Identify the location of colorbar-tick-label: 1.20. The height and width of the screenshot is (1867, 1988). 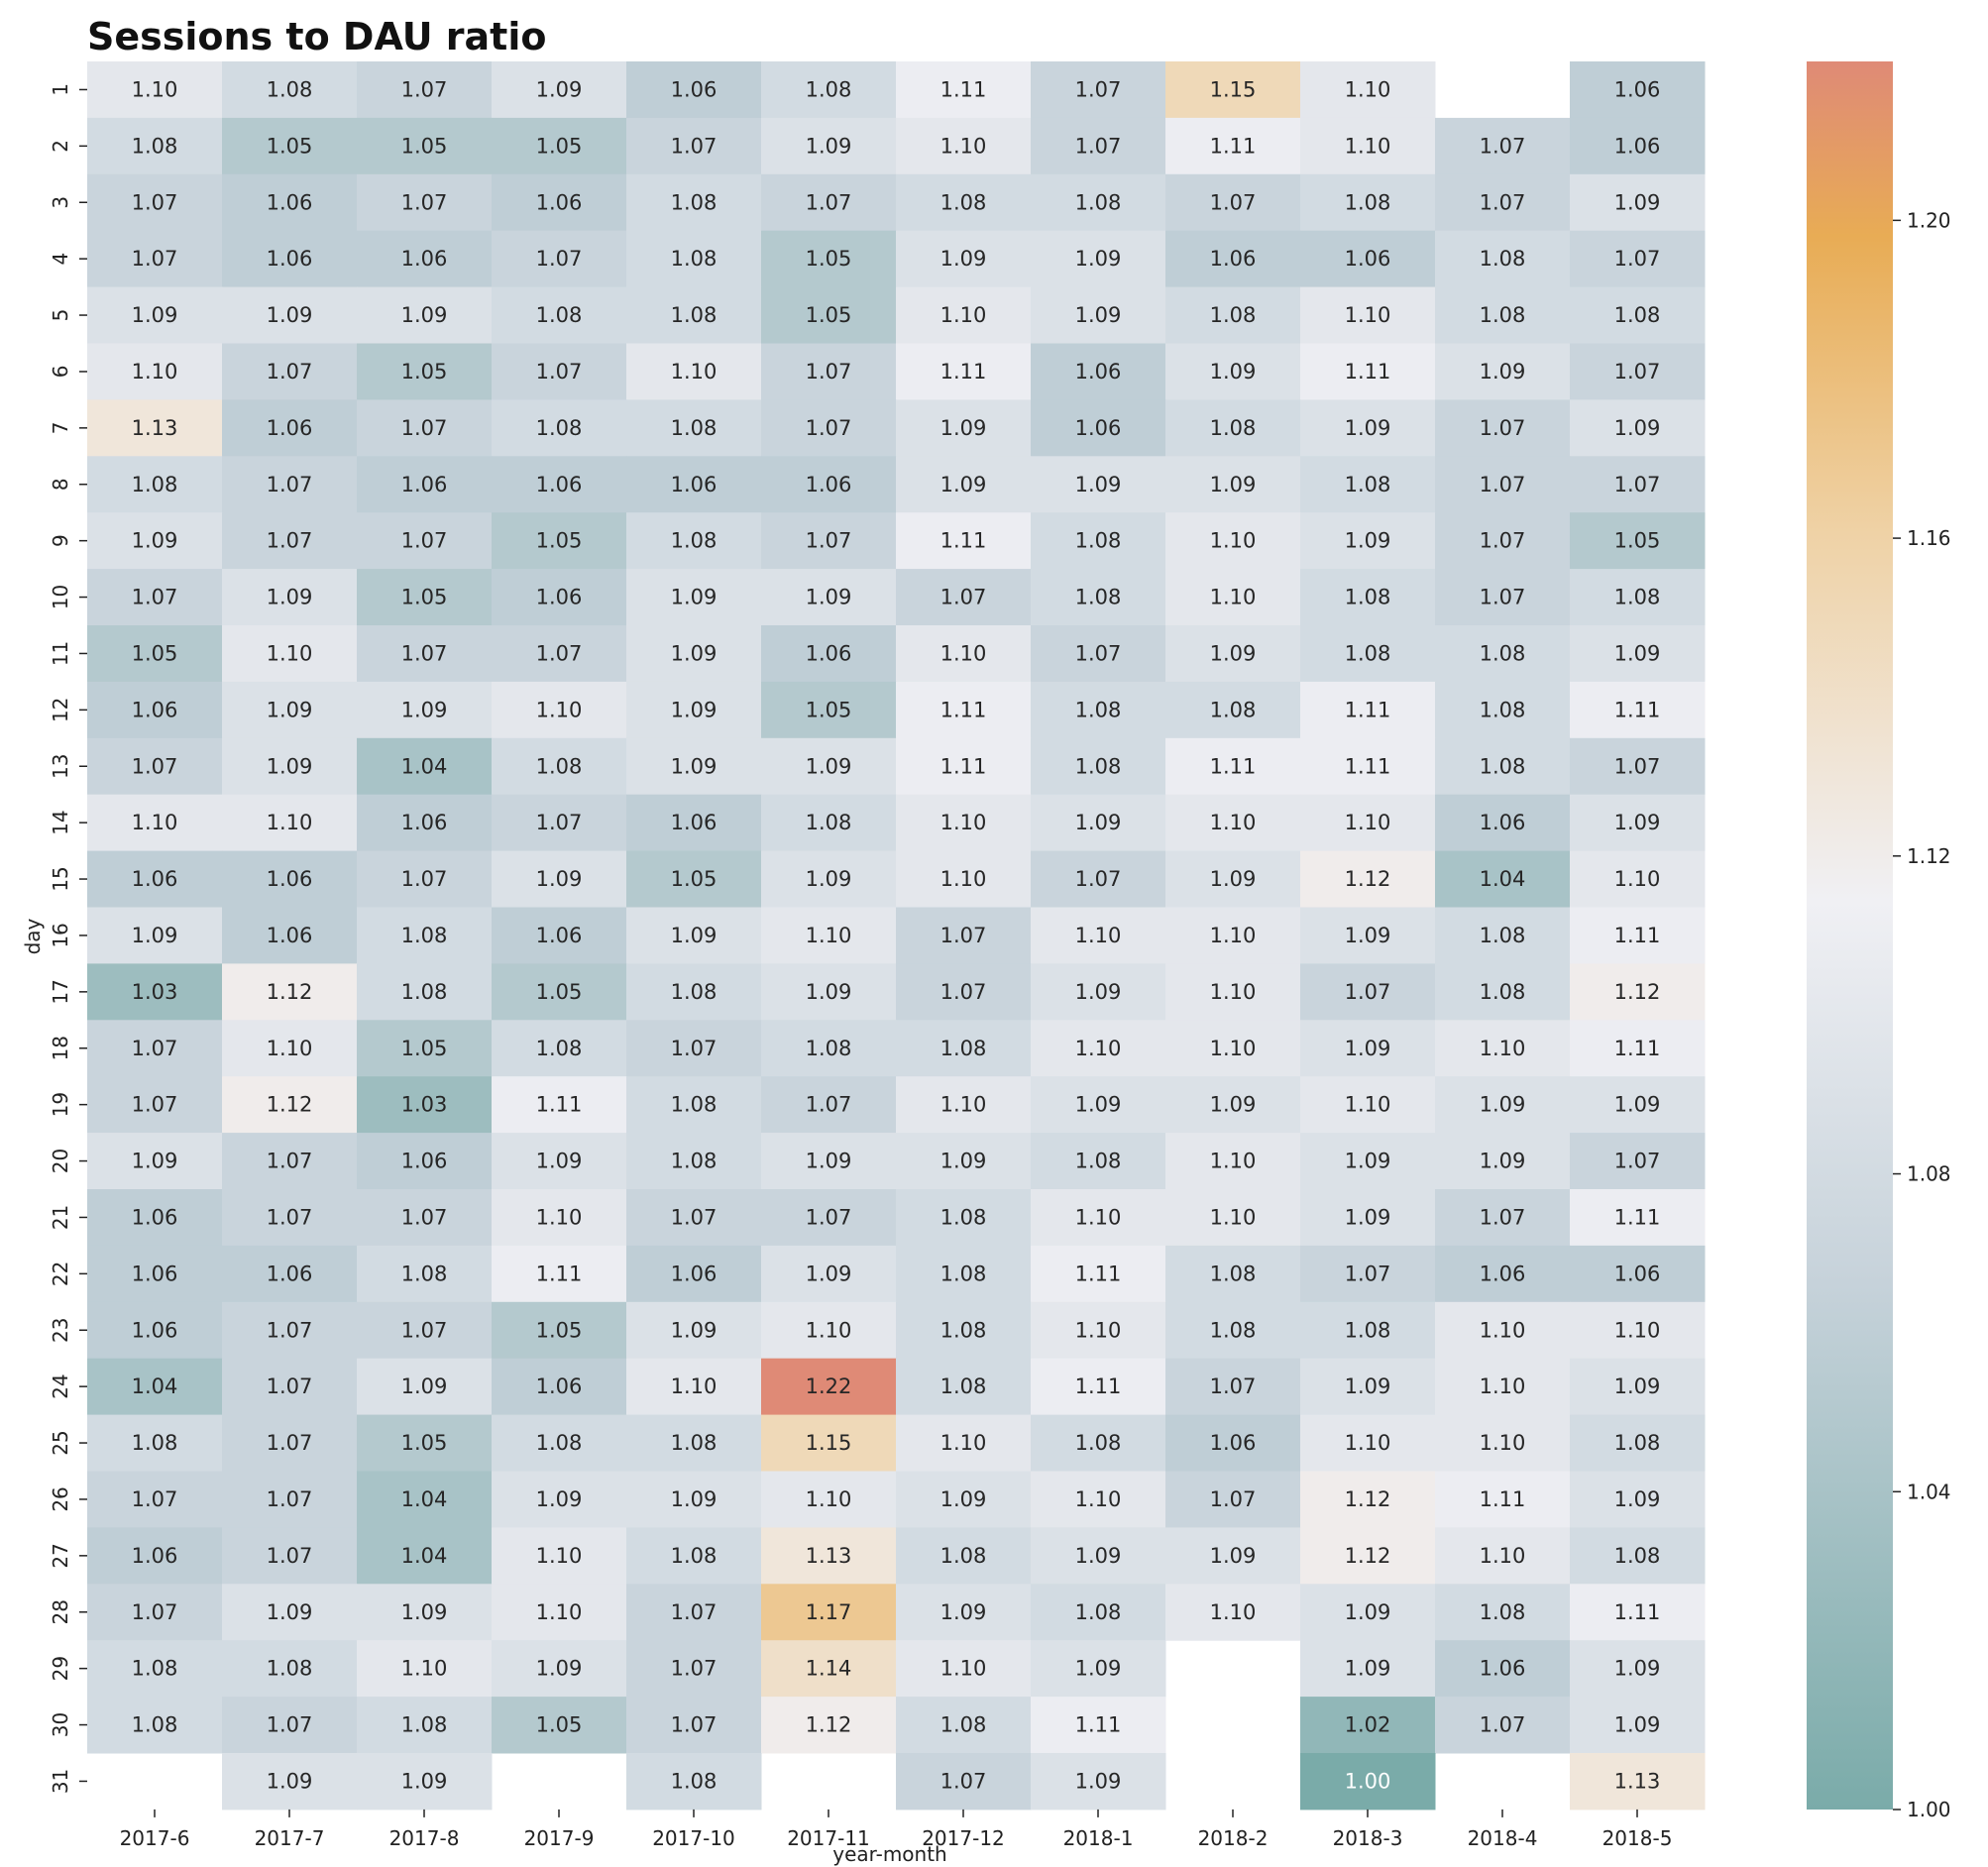
(1929, 220).